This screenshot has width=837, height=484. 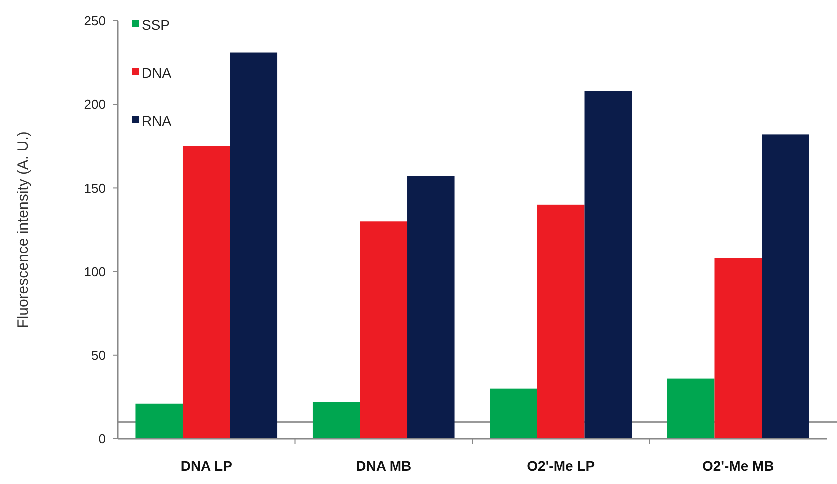 What do you see at coordinates (23, 230) in the screenshot?
I see `y-axis-title: Fluorescence intensity (A. U.)` at bounding box center [23, 230].